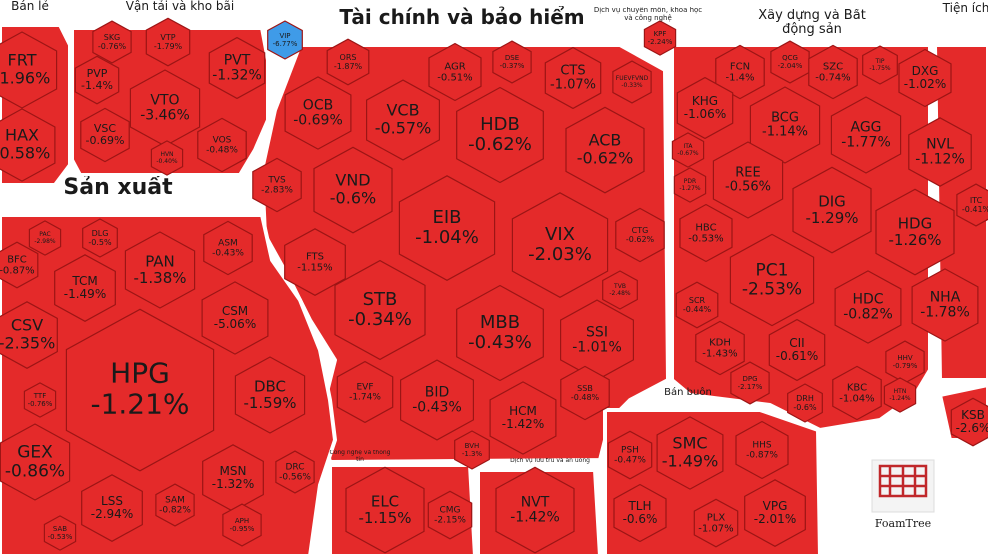 This screenshot has width=988, height=556. Describe the element at coordinates (348, 57) in the screenshot. I see `cell-label: ORS` at that location.